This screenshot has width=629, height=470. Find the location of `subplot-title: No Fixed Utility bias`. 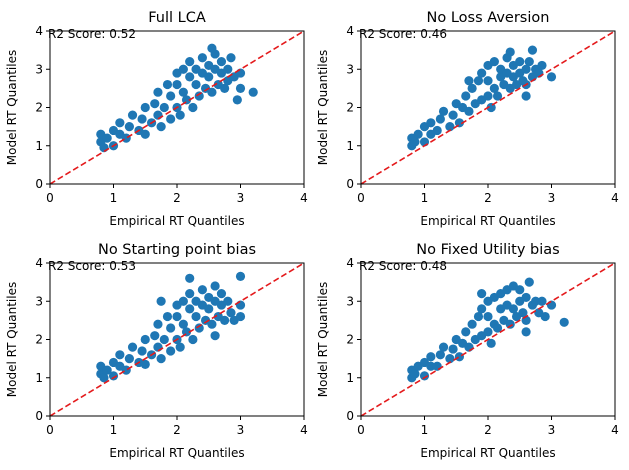

subplot-title: No Fixed Utility bias is located at coordinates (487, 250).